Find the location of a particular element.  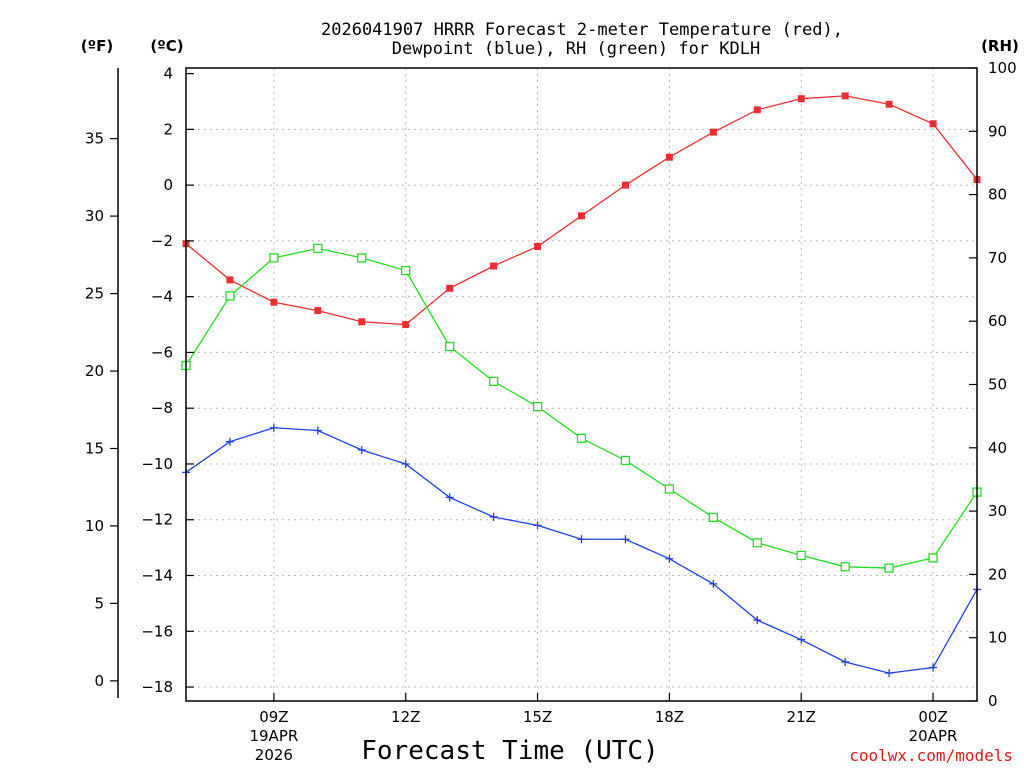

rh-unit-label: (RH) is located at coordinates (1000, 46).